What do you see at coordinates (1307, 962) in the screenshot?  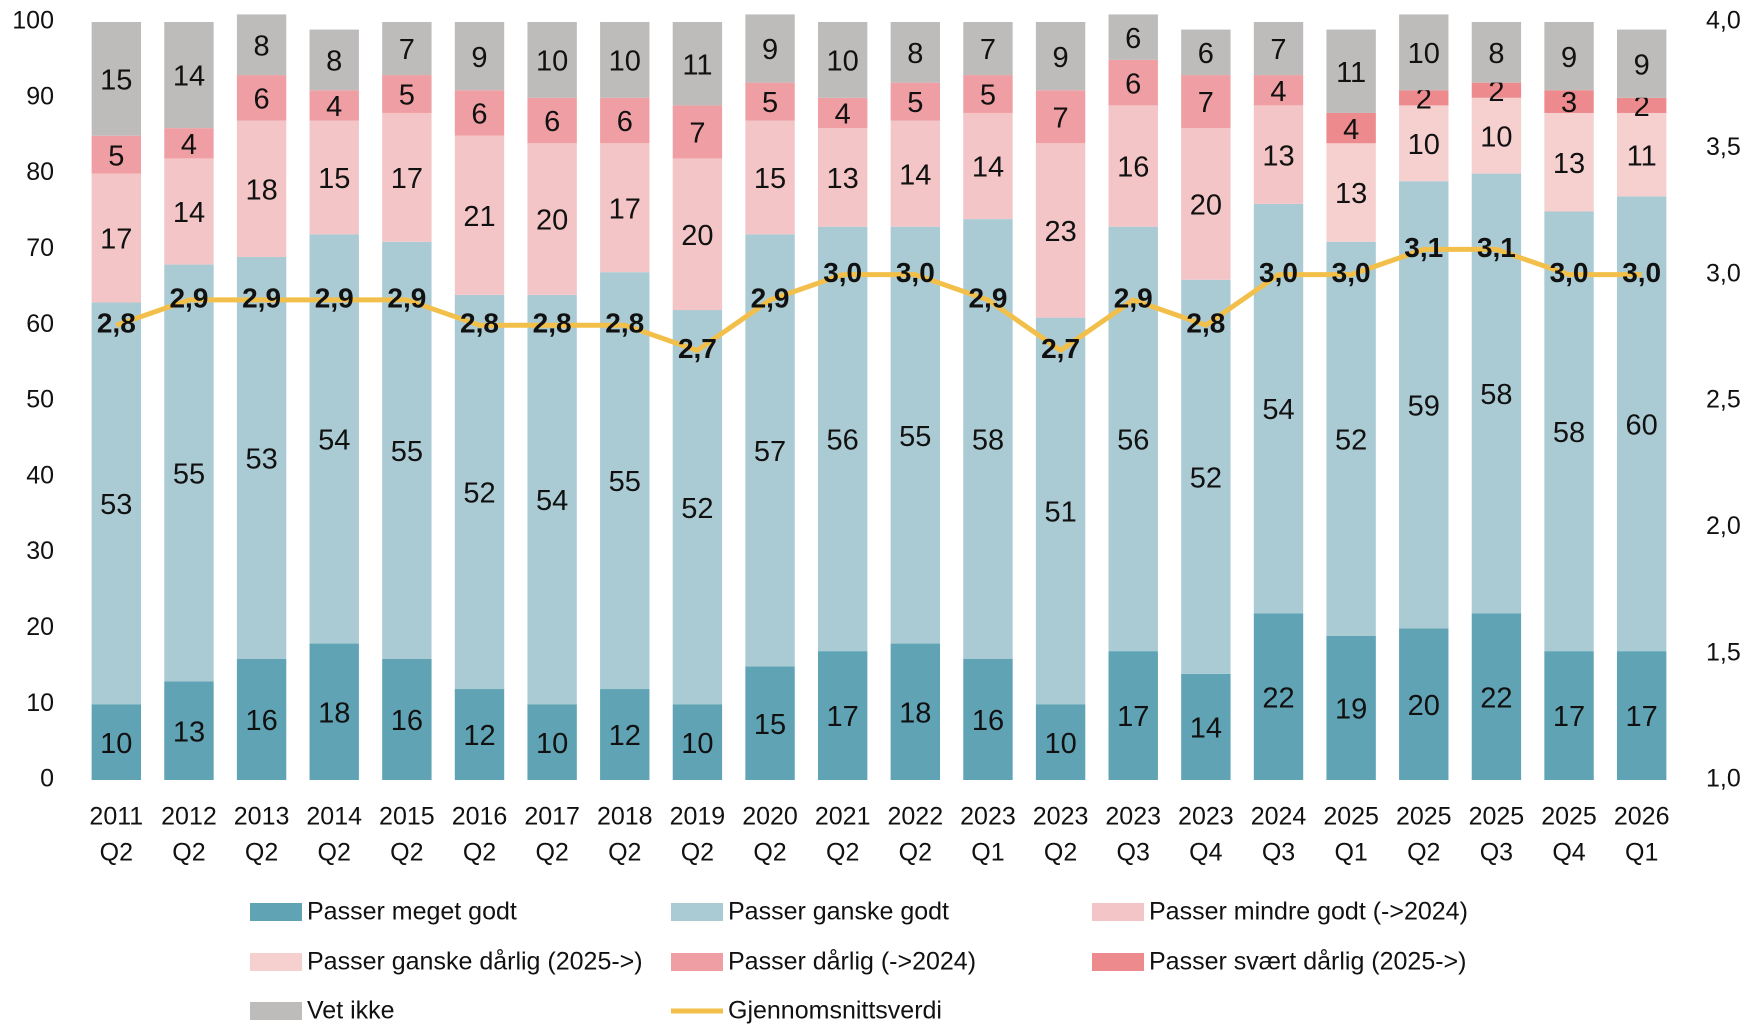 I see `legend-label: Passer svært dårlig (2025->)` at bounding box center [1307, 962].